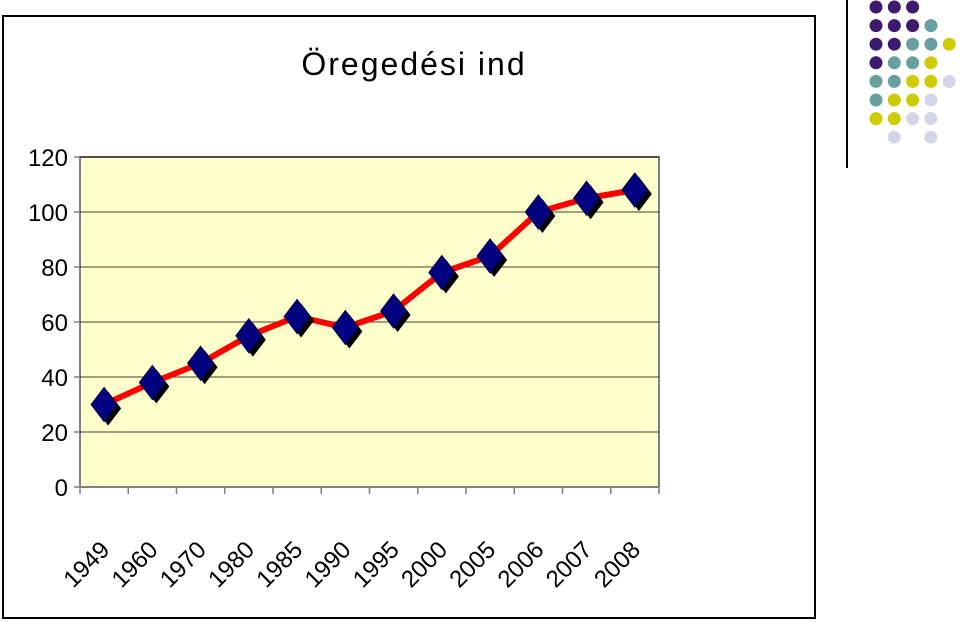 This screenshot has width=960, height=622. What do you see at coordinates (48, 213) in the screenshot?
I see `y-tick-label: 100` at bounding box center [48, 213].